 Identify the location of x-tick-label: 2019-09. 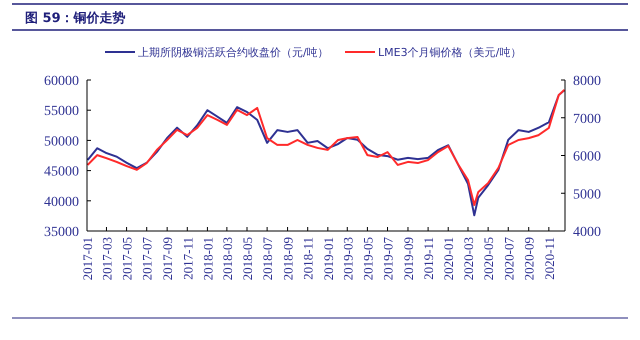
(408, 258).